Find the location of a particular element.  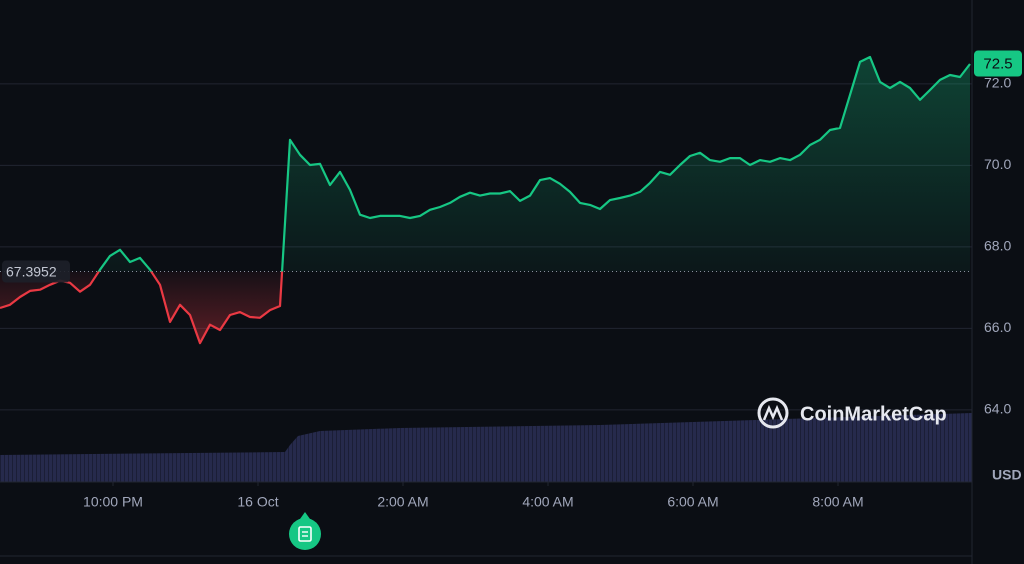

y-tick-label: 66.0 is located at coordinates (997, 327).